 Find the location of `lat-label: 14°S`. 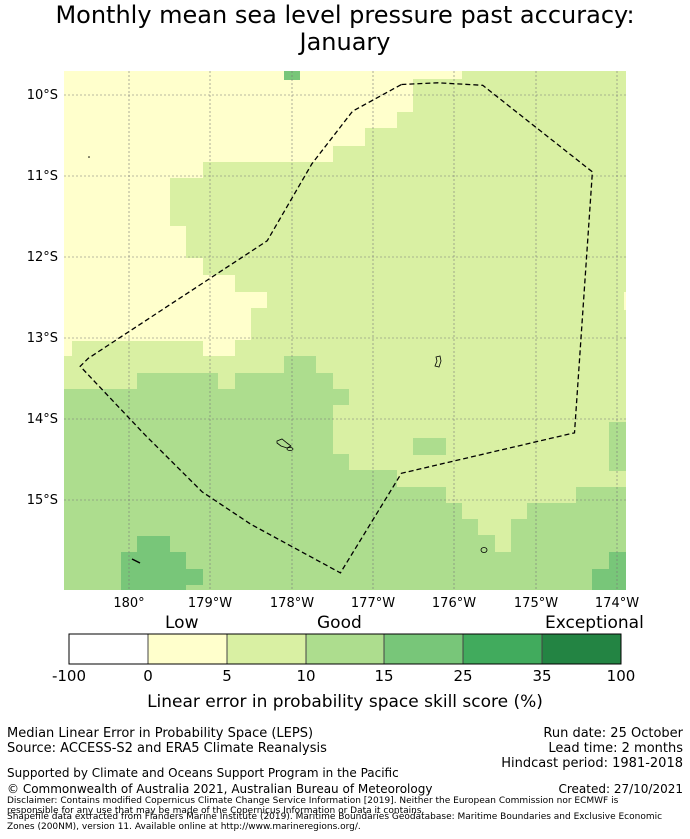

lat-label: 14°S is located at coordinates (42, 419).